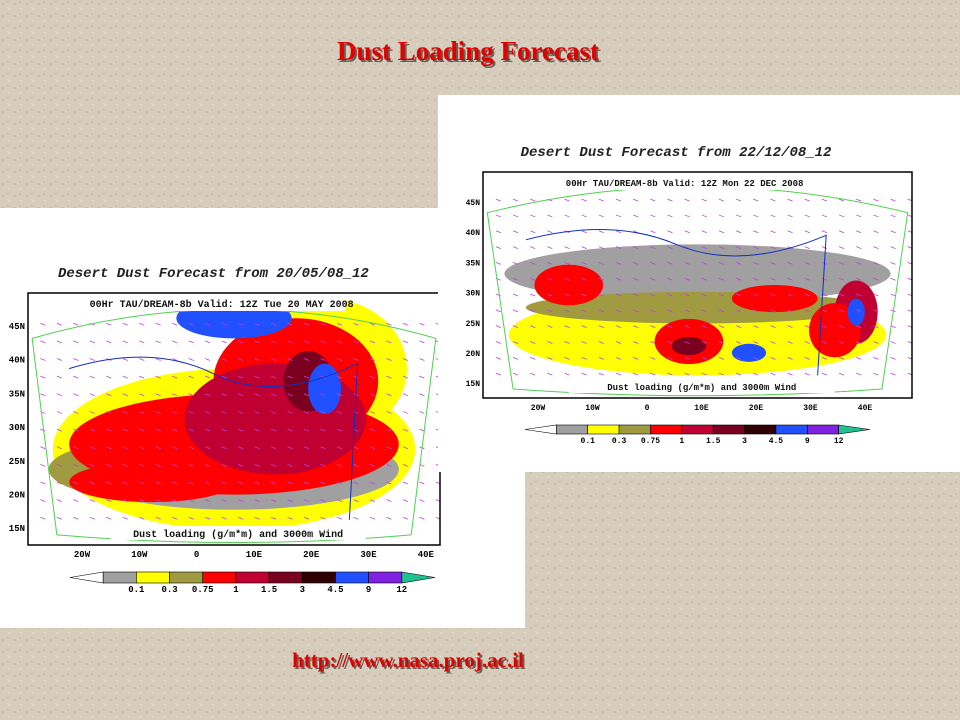 This screenshot has width=960, height=720. I want to click on lon-label: 20E, so click(756, 408).